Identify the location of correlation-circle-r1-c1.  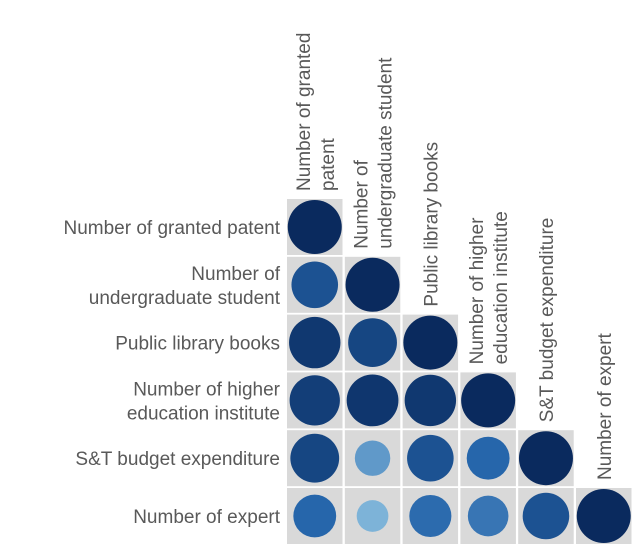
(314, 227).